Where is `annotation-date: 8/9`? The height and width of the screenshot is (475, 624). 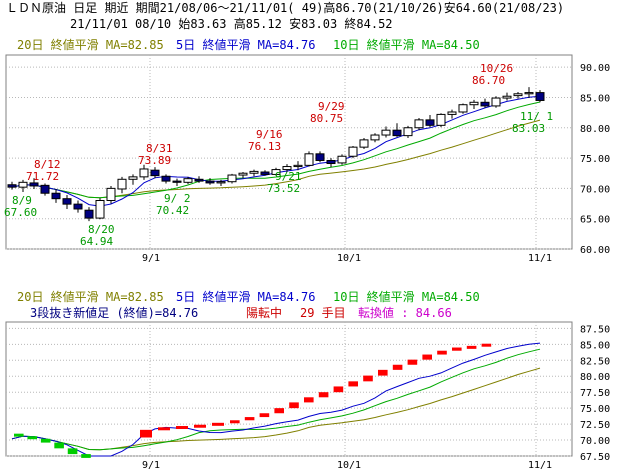
annotation-date: 8/9 is located at coordinates (22, 200).